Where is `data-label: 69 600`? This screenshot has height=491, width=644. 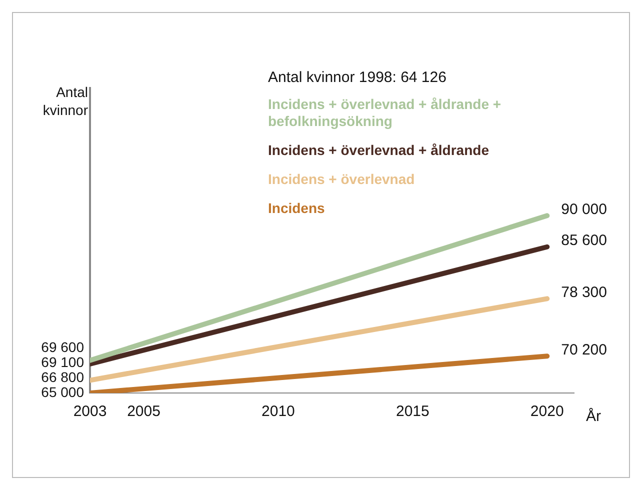
data-label: 69 600 is located at coordinates (62, 346).